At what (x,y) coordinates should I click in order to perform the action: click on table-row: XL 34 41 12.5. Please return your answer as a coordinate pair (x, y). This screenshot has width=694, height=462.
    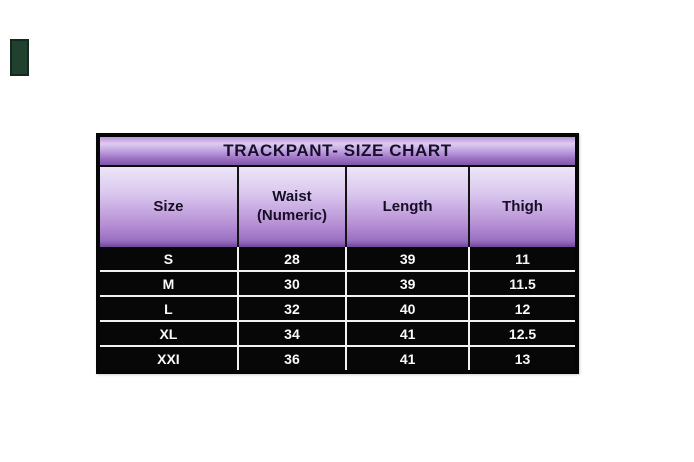
    Looking at the image, I should click on (337, 332).